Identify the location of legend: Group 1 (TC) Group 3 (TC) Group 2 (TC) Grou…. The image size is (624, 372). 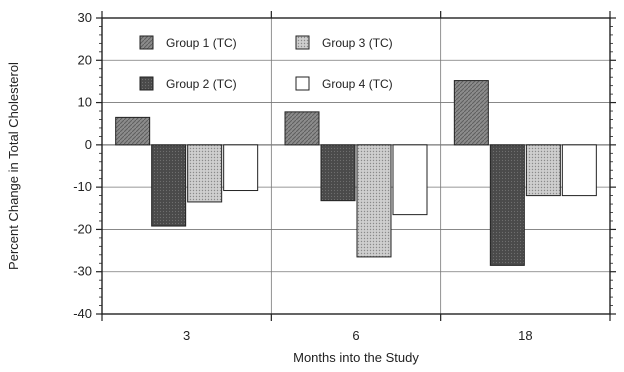
(266, 63).